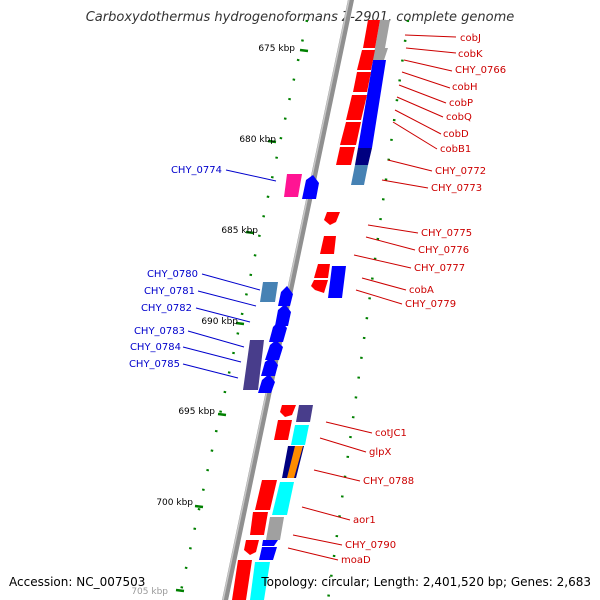 This screenshot has height=600, width=600. Describe the element at coordinates (174, 503) in the screenshot. I see `tick-label-700: 700 kbp` at that location.